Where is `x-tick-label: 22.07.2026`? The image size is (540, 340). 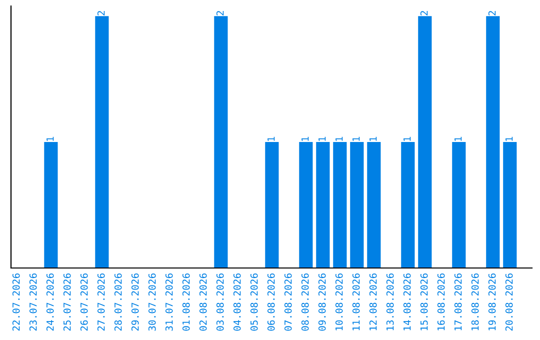
x-tick-label: 22.07.2026 is located at coordinates (16, 302).